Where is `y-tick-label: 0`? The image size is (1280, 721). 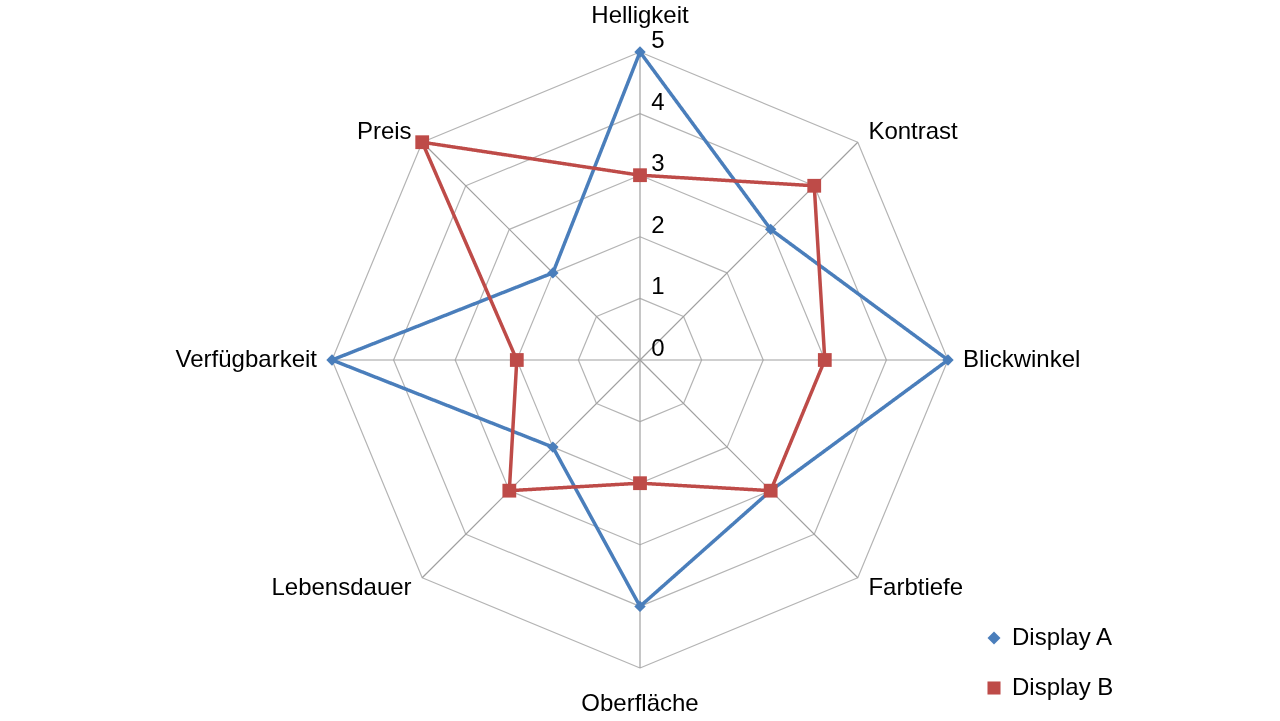 y-tick-label: 0 is located at coordinates (658, 347).